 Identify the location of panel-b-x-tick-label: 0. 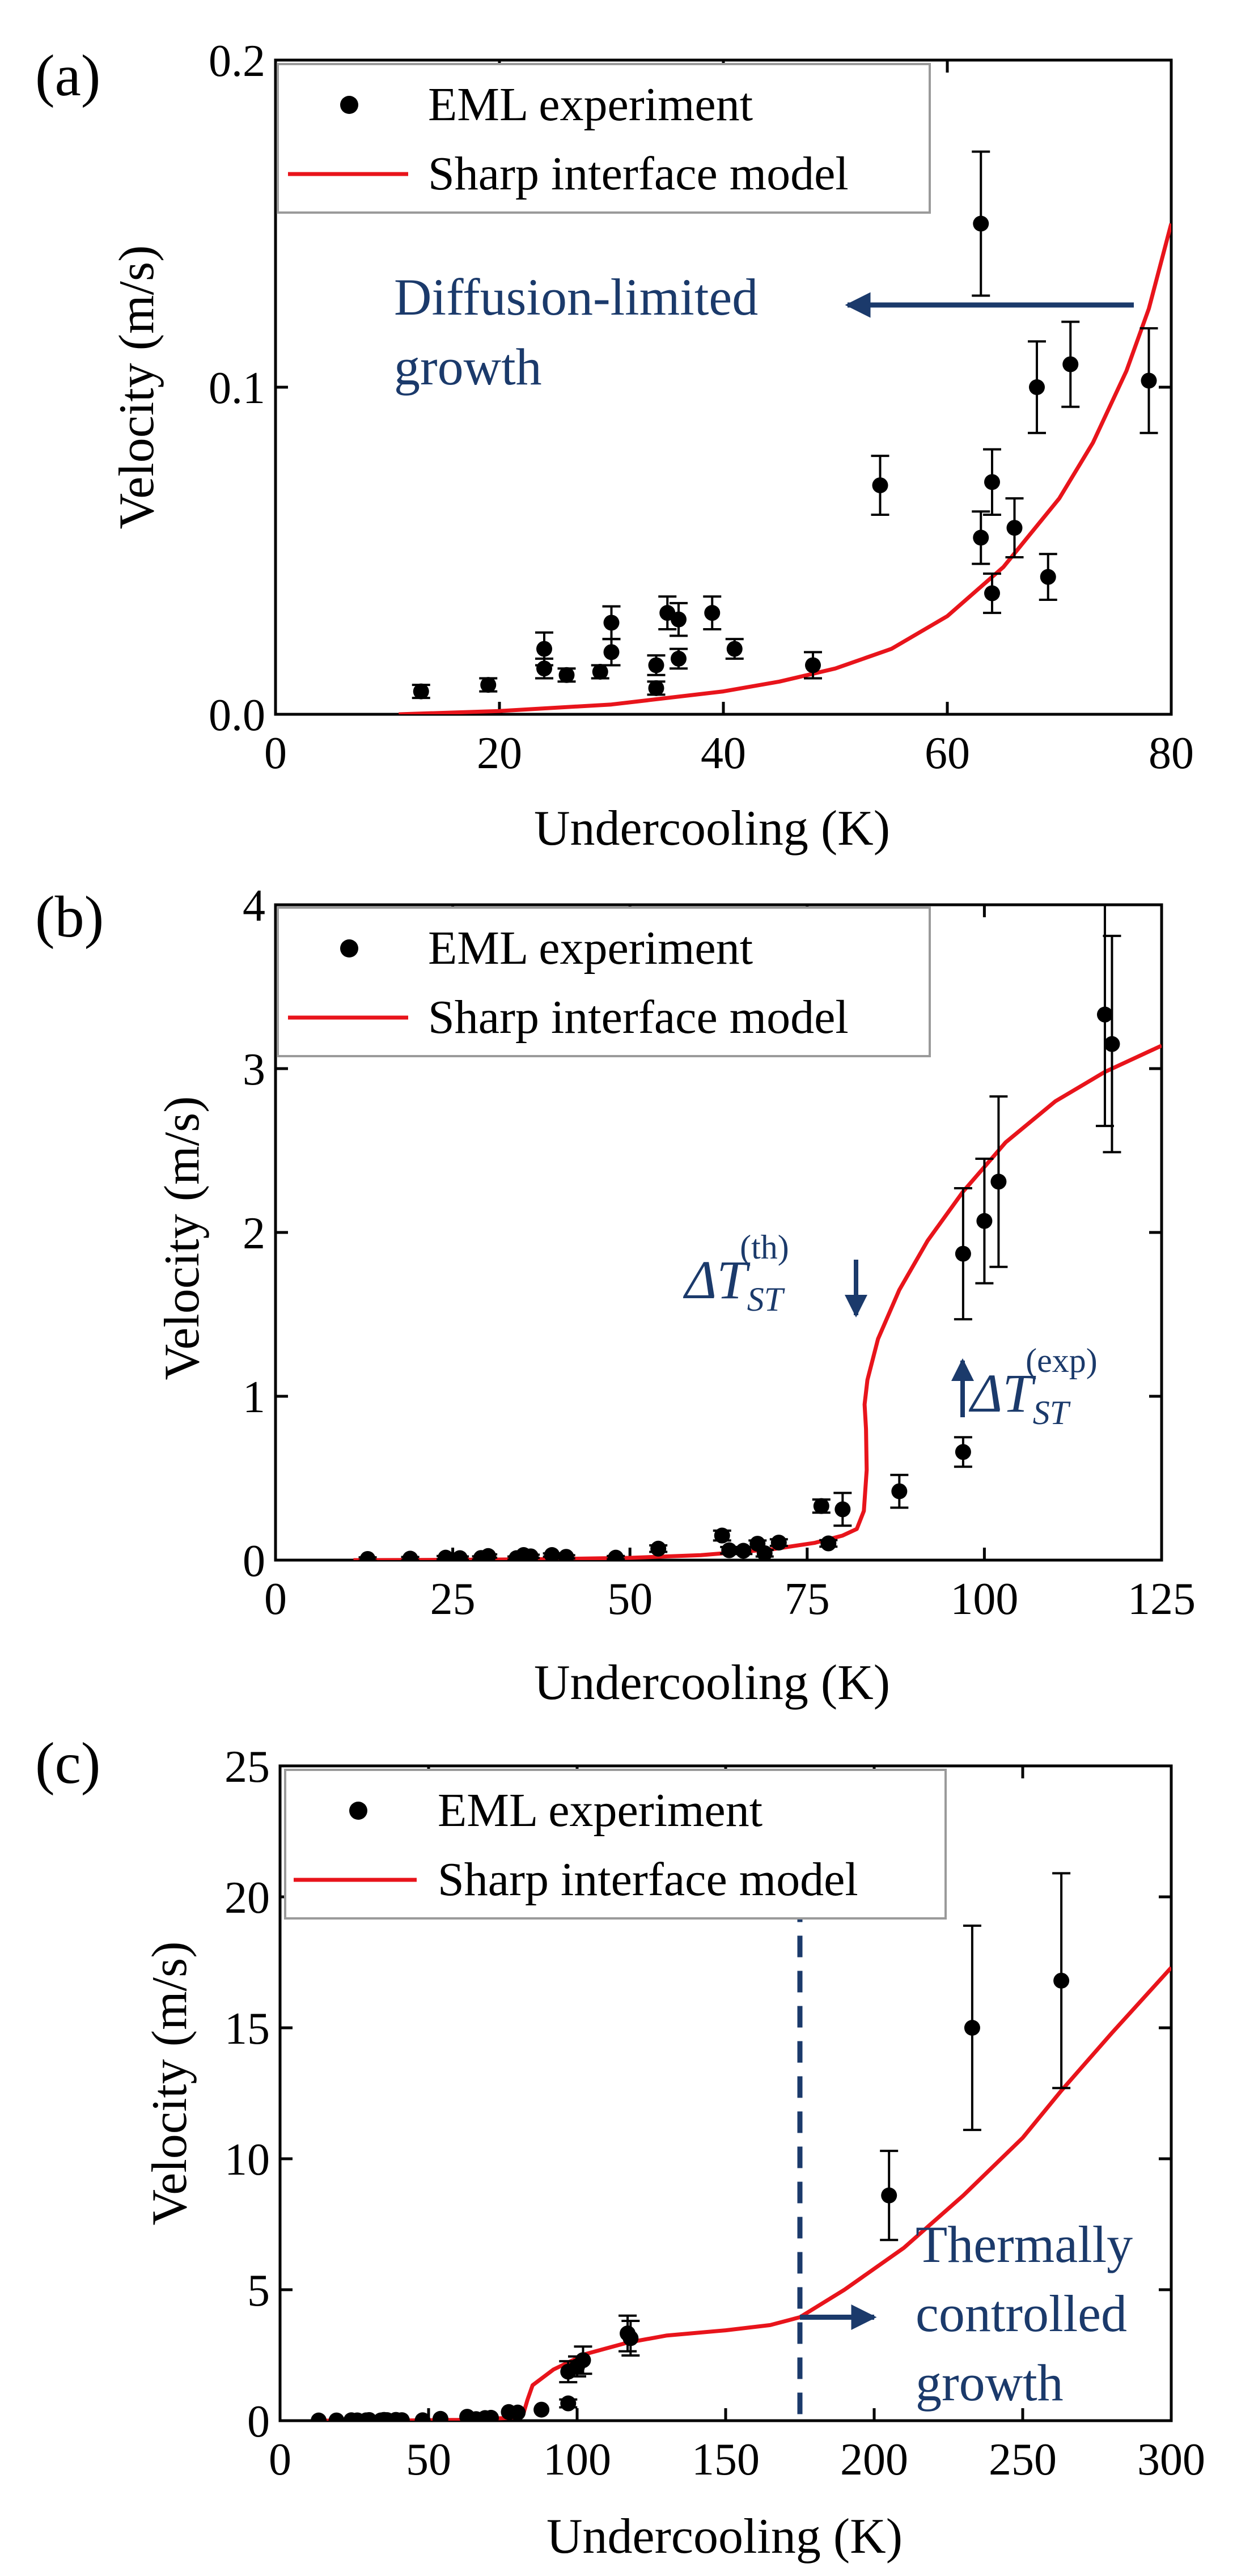
(276, 1599).